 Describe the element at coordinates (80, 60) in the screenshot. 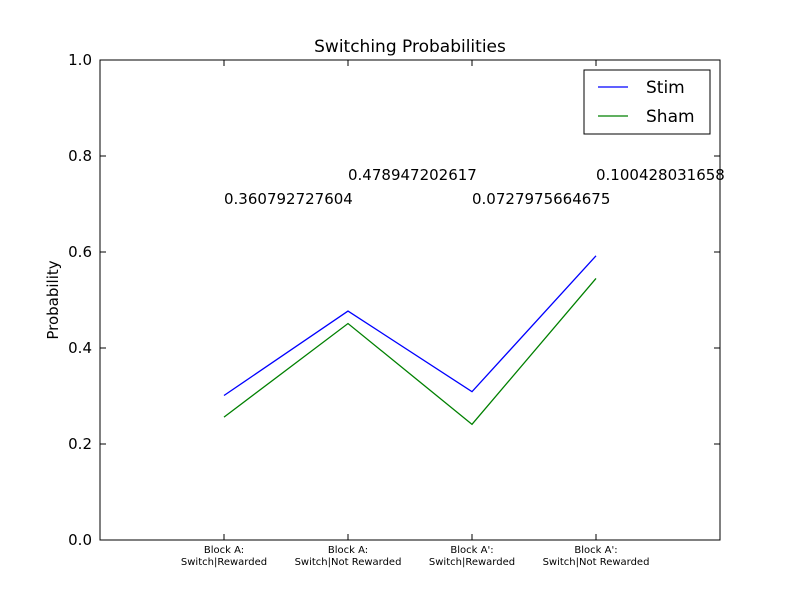

I see `y-tick-label: 1.0` at that location.